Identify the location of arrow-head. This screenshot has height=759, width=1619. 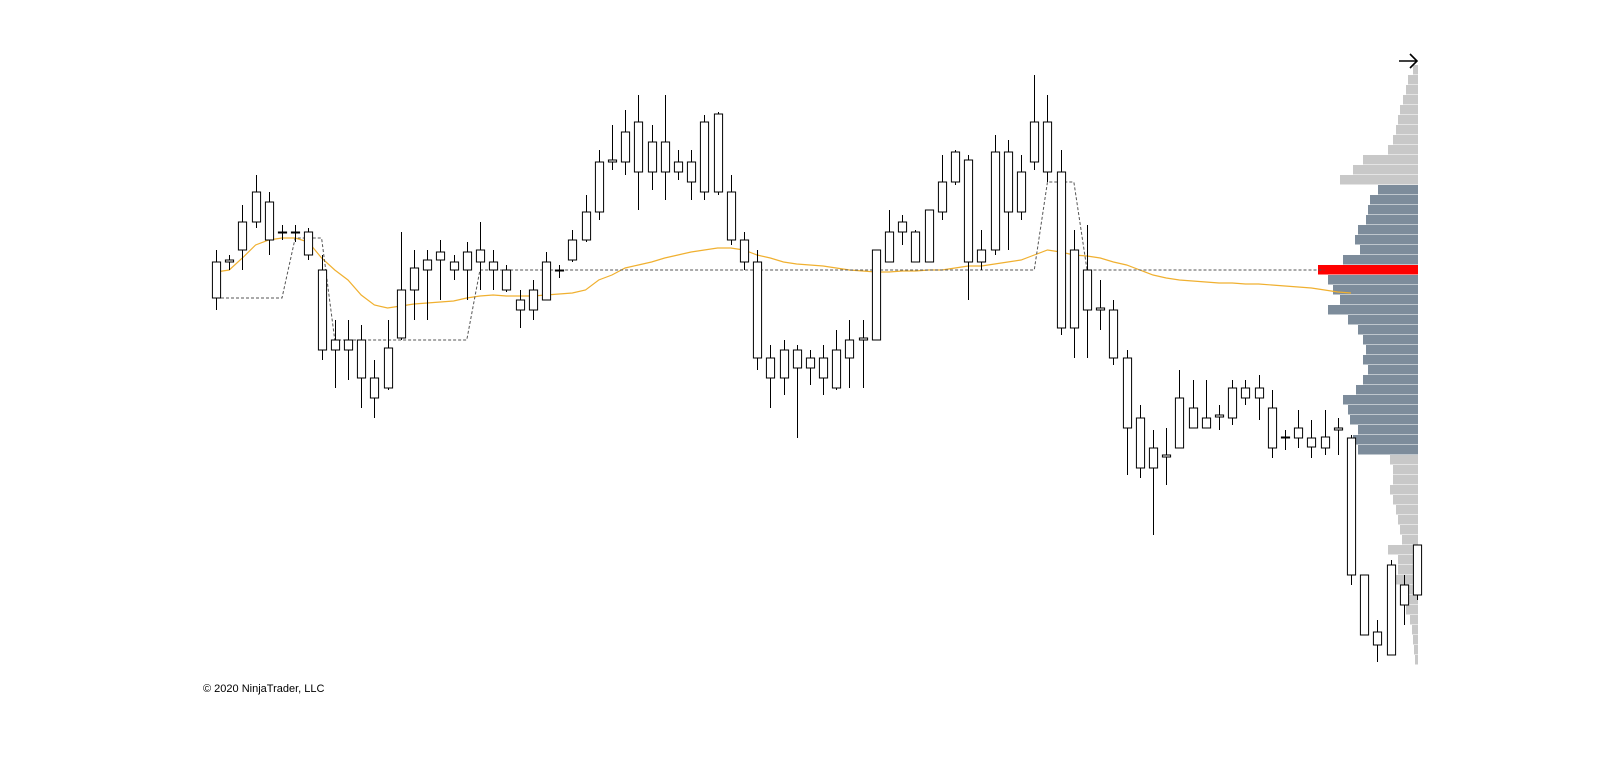
(1414, 61).